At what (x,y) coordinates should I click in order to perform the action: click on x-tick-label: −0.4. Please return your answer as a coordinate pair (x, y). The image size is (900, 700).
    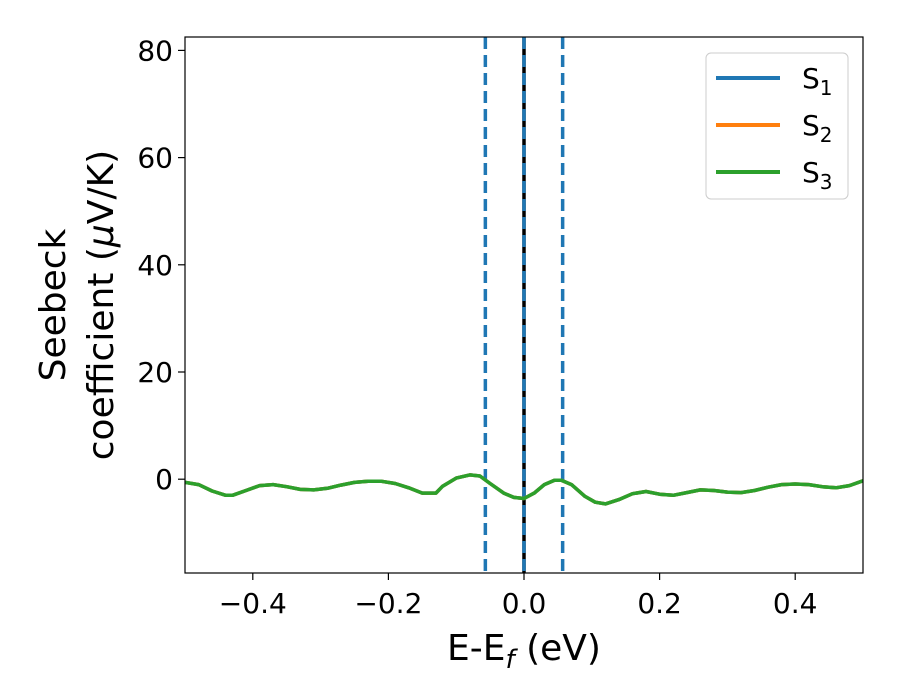
    Looking at the image, I should click on (253, 603).